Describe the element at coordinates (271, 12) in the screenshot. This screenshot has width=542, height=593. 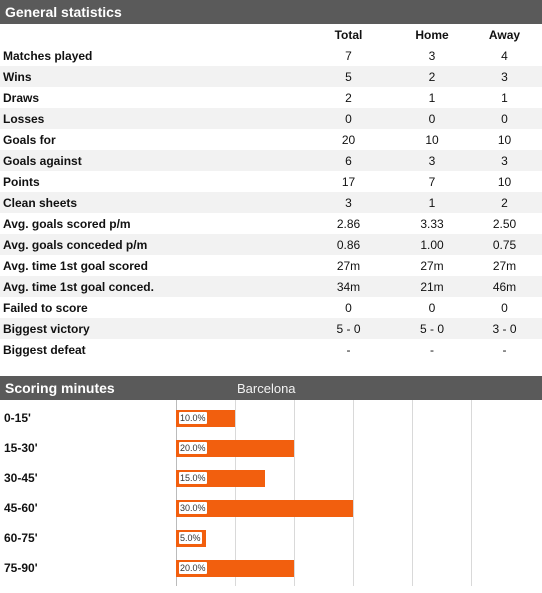
I see `general-statistics-header: General statistics` at that location.